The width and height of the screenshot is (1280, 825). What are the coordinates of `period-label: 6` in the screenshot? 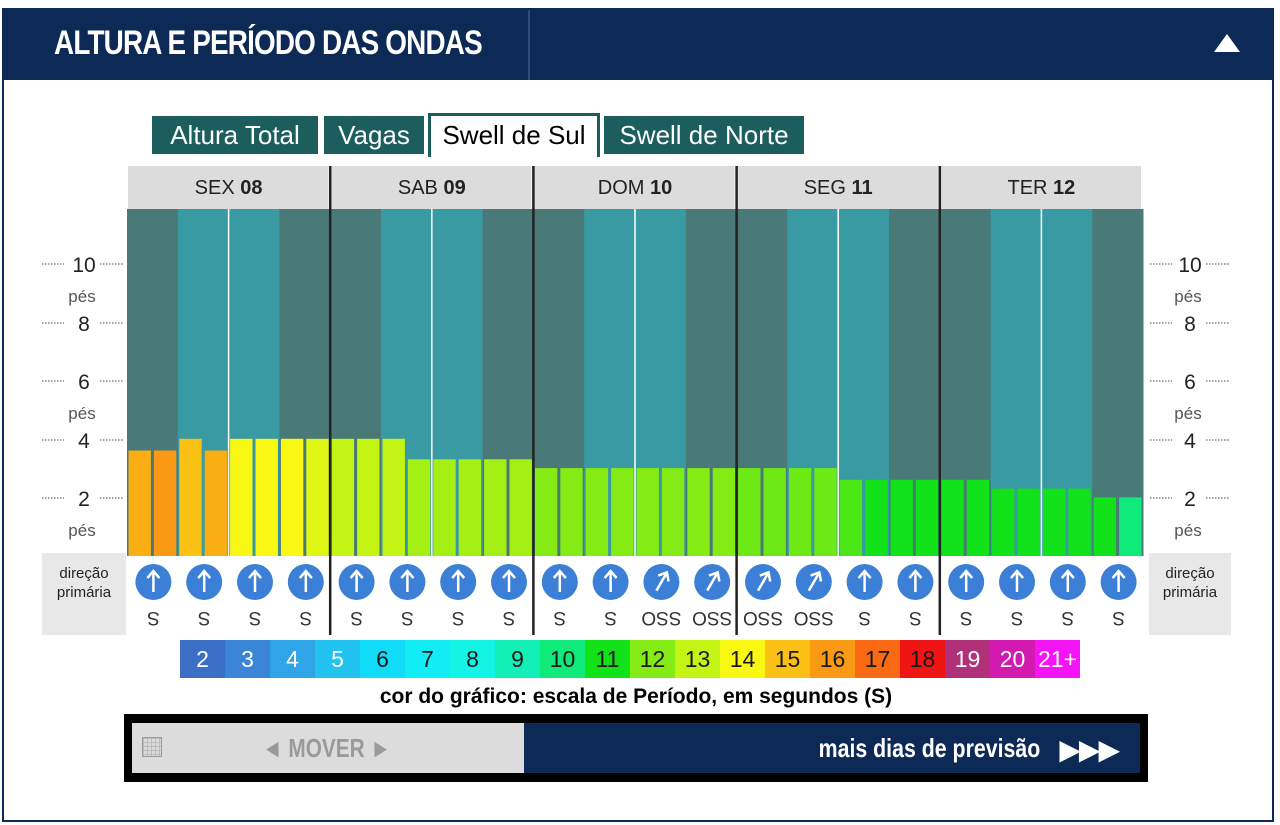 It's located at (382, 659).